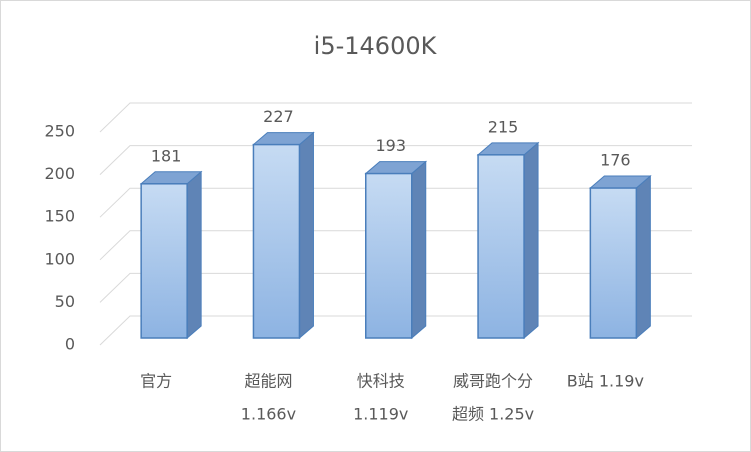  What do you see at coordinates (376, 46) in the screenshot?
I see `chart-title: i5-14600K` at bounding box center [376, 46].